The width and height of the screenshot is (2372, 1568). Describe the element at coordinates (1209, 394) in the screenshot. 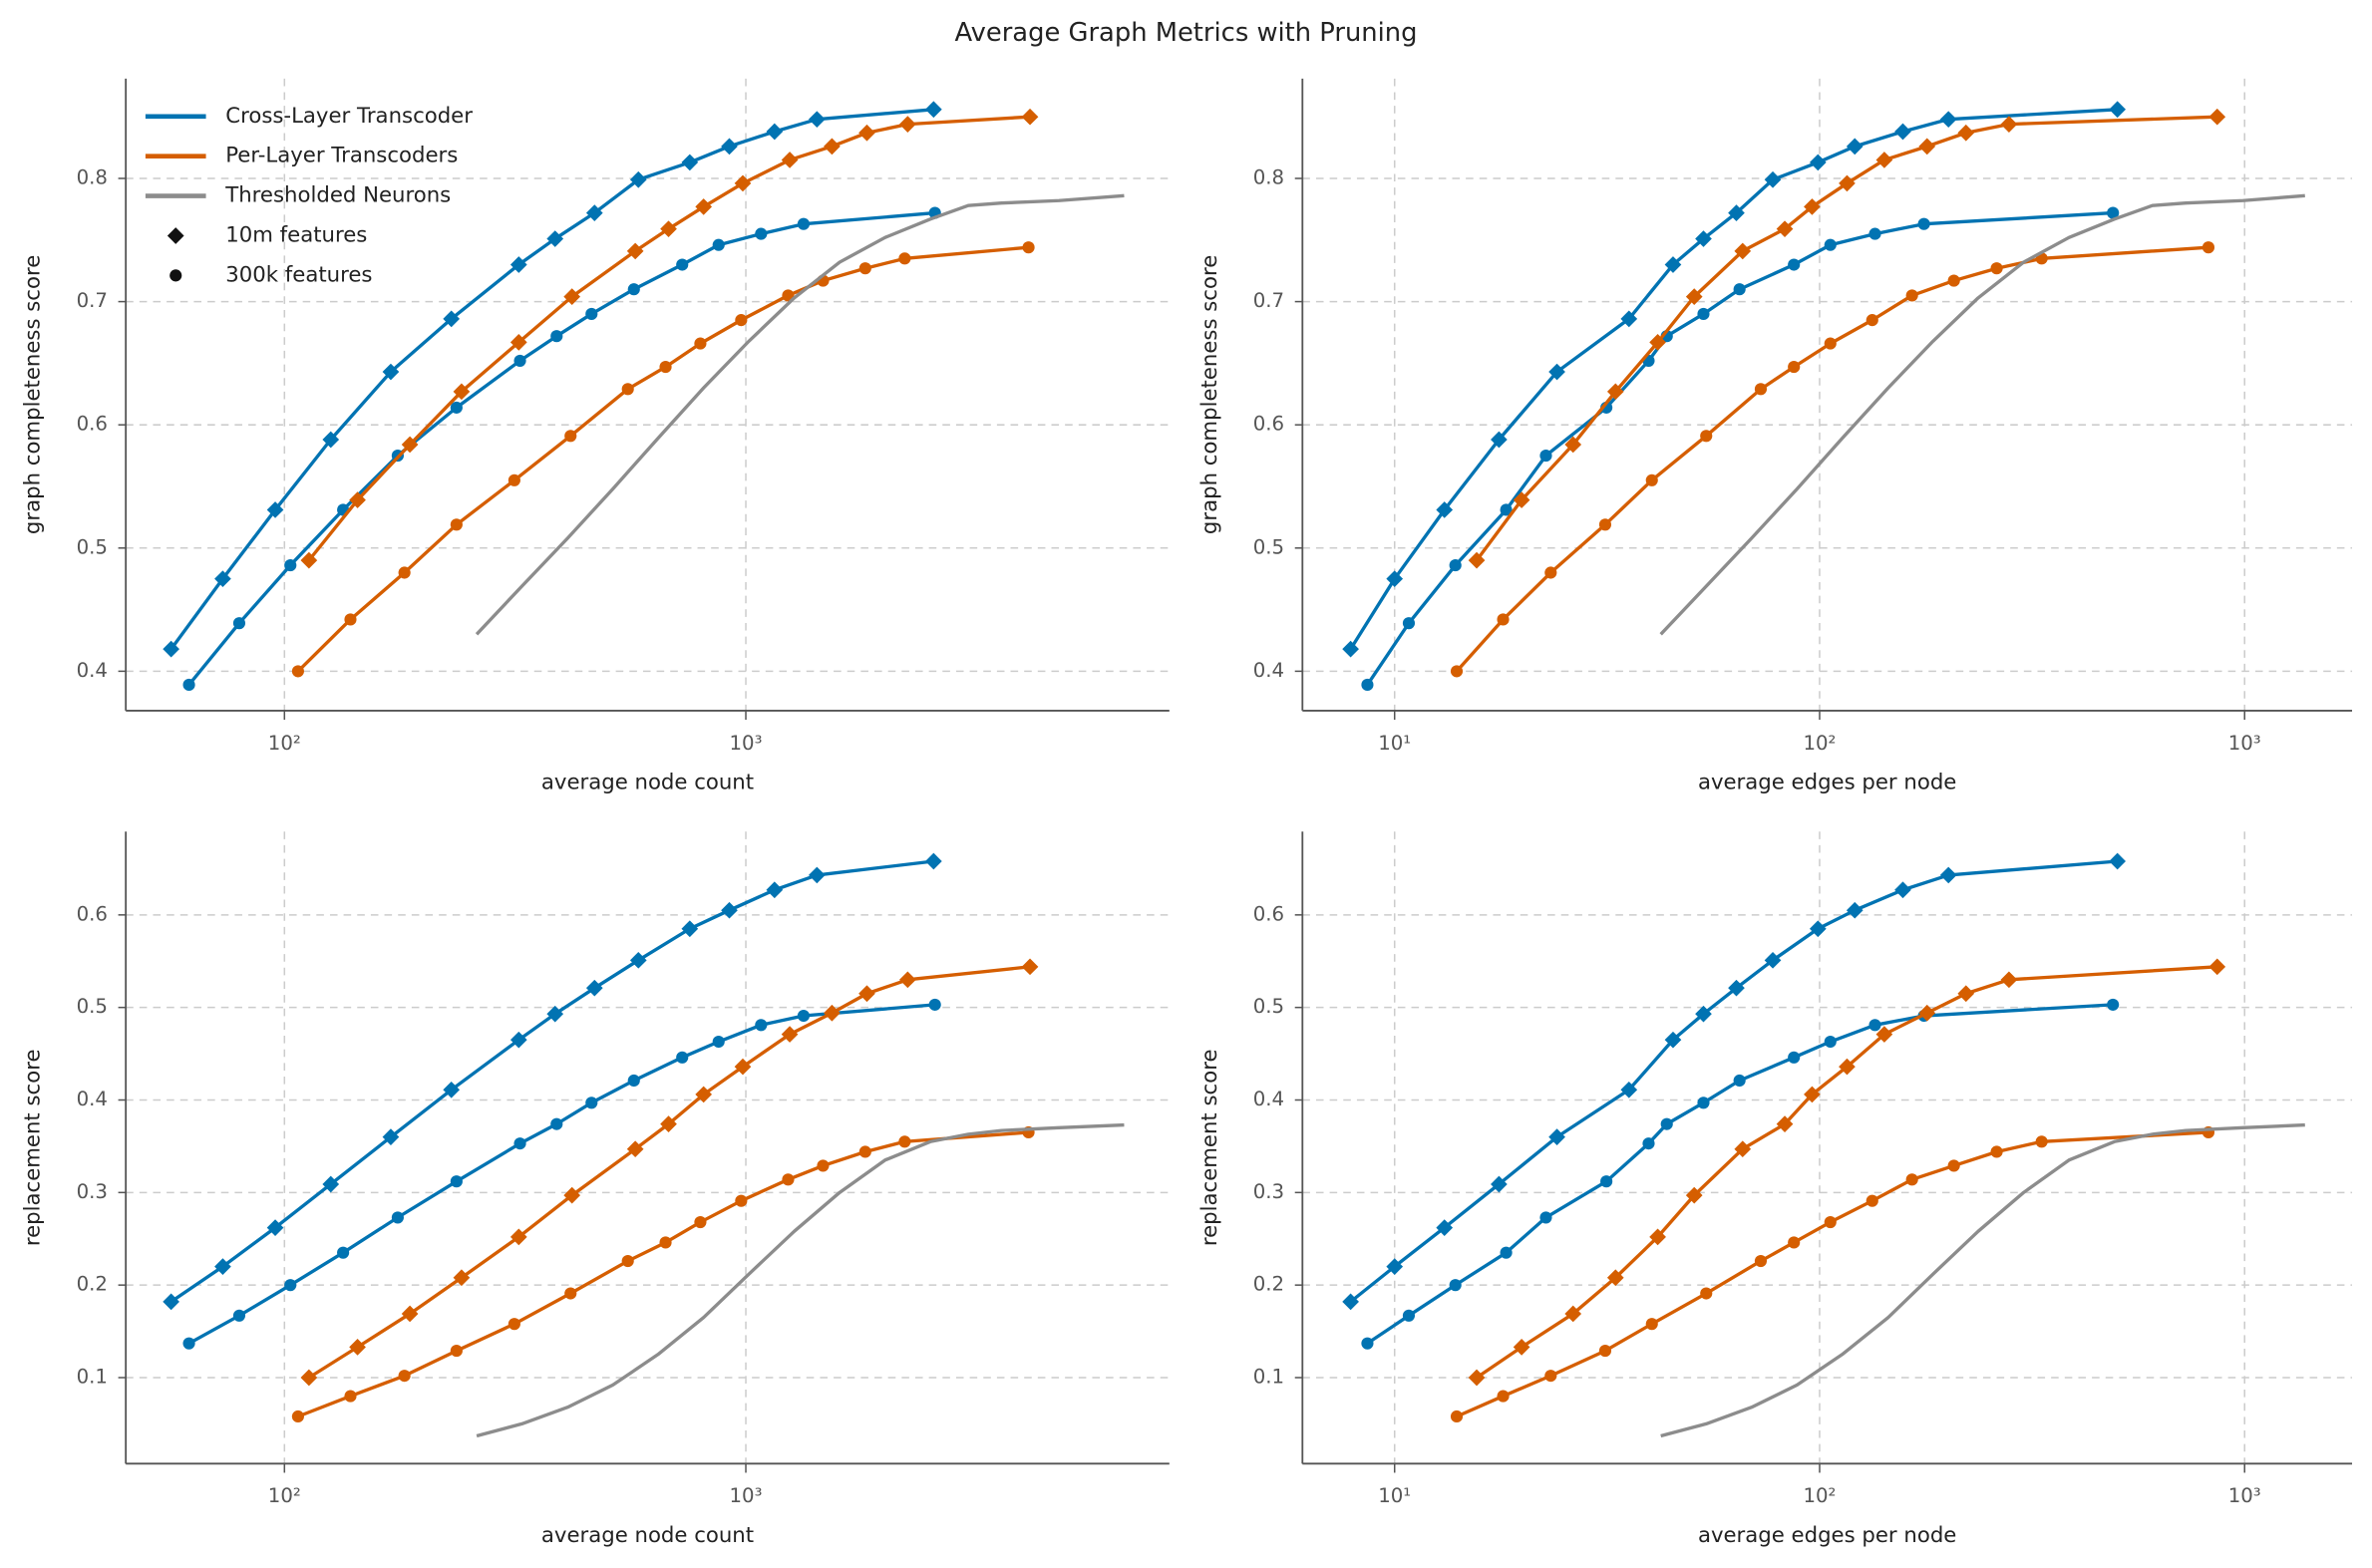

I see `y-axis-label: graph completeness score` at that location.